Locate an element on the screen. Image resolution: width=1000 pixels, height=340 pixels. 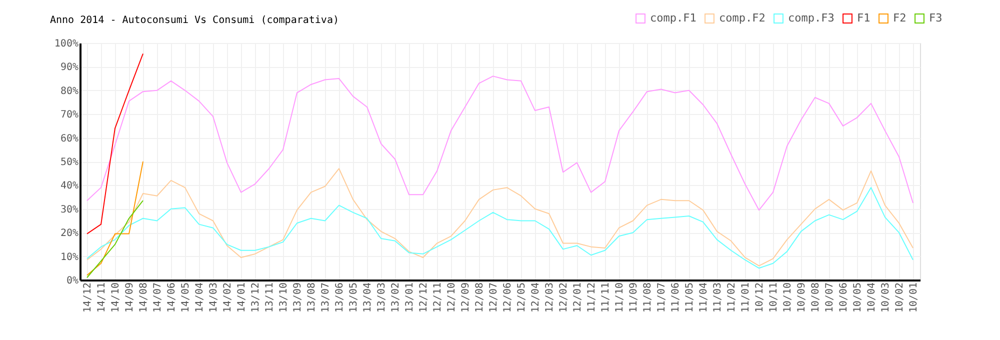
x-tick-label: 10/09 is located at coordinates (802, 297).